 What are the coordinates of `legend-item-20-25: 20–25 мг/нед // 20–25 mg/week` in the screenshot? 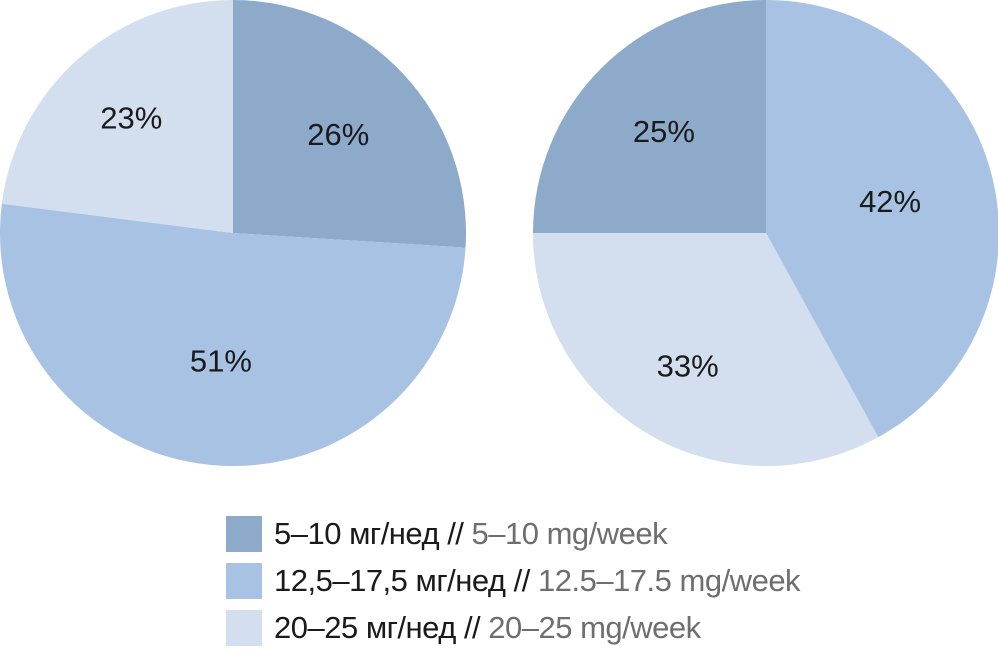 It's located at (596, 627).